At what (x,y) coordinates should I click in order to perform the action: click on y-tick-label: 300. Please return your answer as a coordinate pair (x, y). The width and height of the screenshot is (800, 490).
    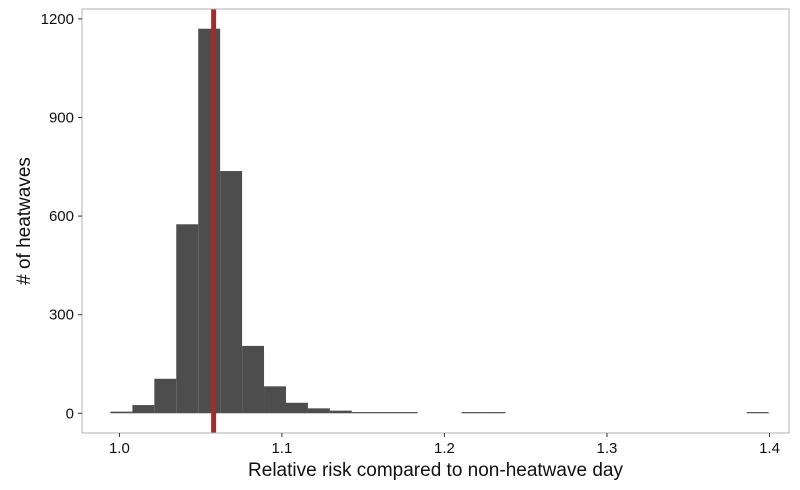
    Looking at the image, I should click on (61, 315).